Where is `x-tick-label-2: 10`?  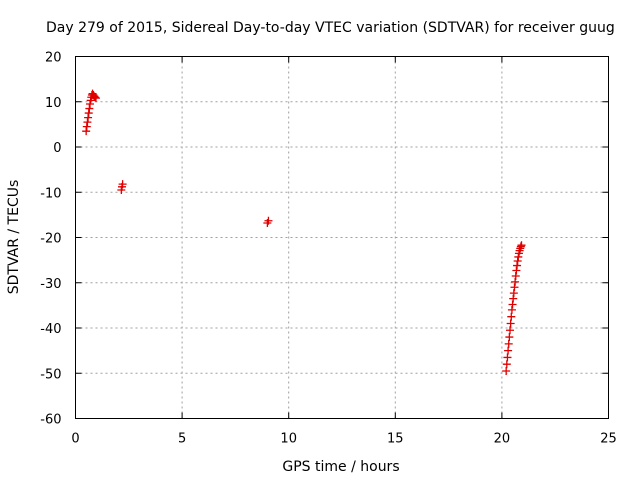
x-tick-label-2: 10 is located at coordinates (288, 439).